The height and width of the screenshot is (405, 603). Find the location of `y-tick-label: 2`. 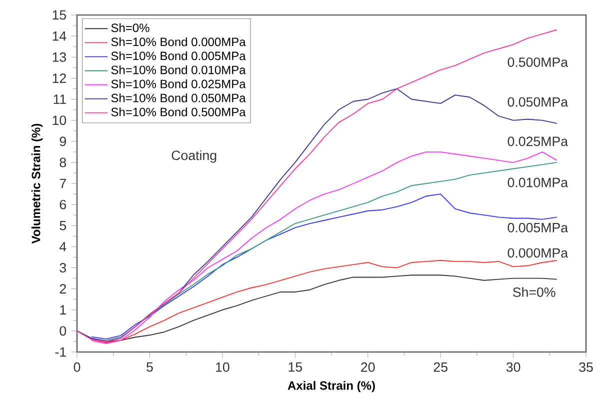

y-tick-label: 2 is located at coordinates (63, 289).